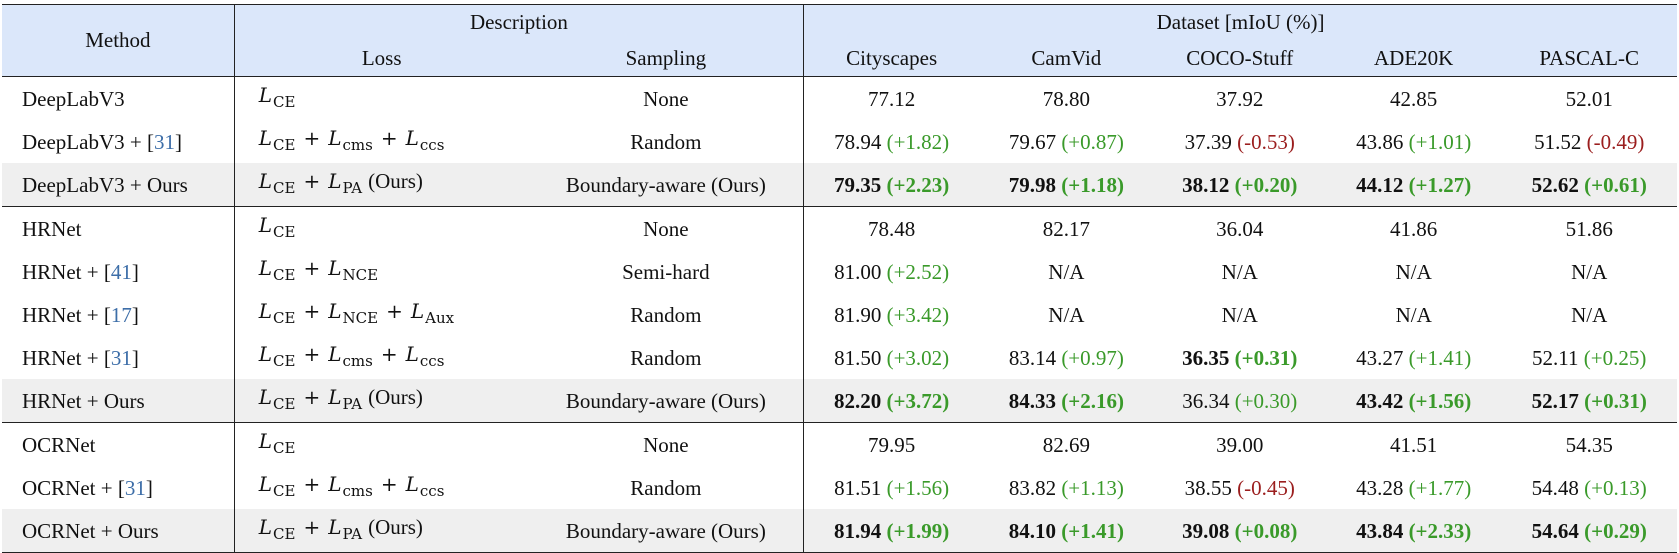  I want to click on miou-value-group: 54.35, so click(1589, 445).